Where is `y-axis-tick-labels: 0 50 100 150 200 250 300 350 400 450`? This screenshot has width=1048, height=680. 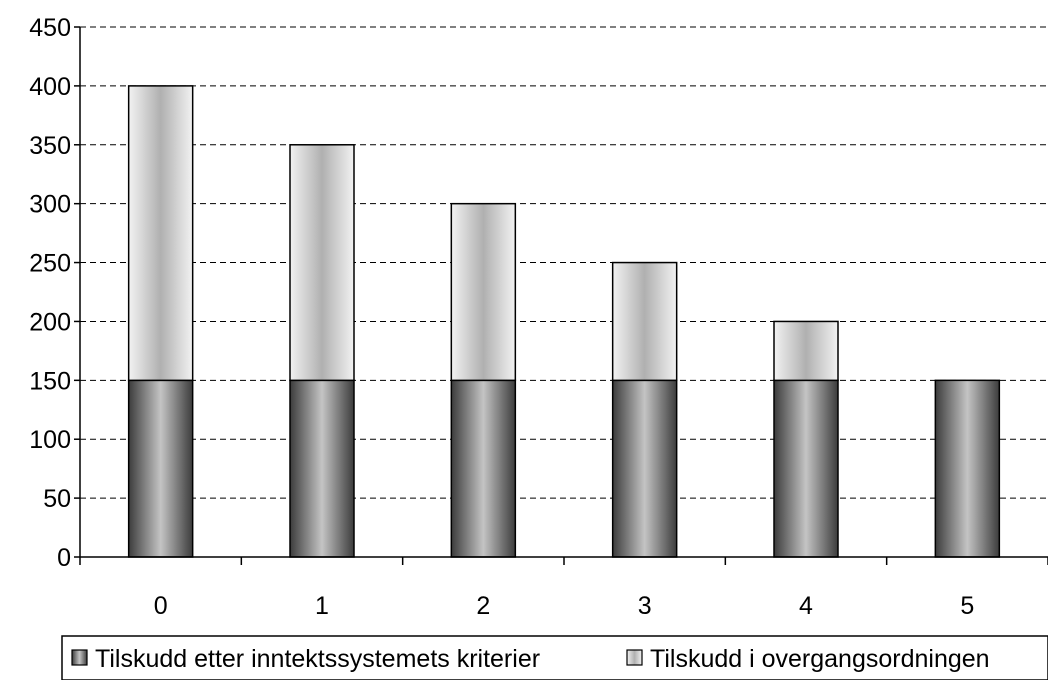
y-axis-tick-labels: 0 50 100 150 200 250 300 350 400 450 is located at coordinates (54, 293).